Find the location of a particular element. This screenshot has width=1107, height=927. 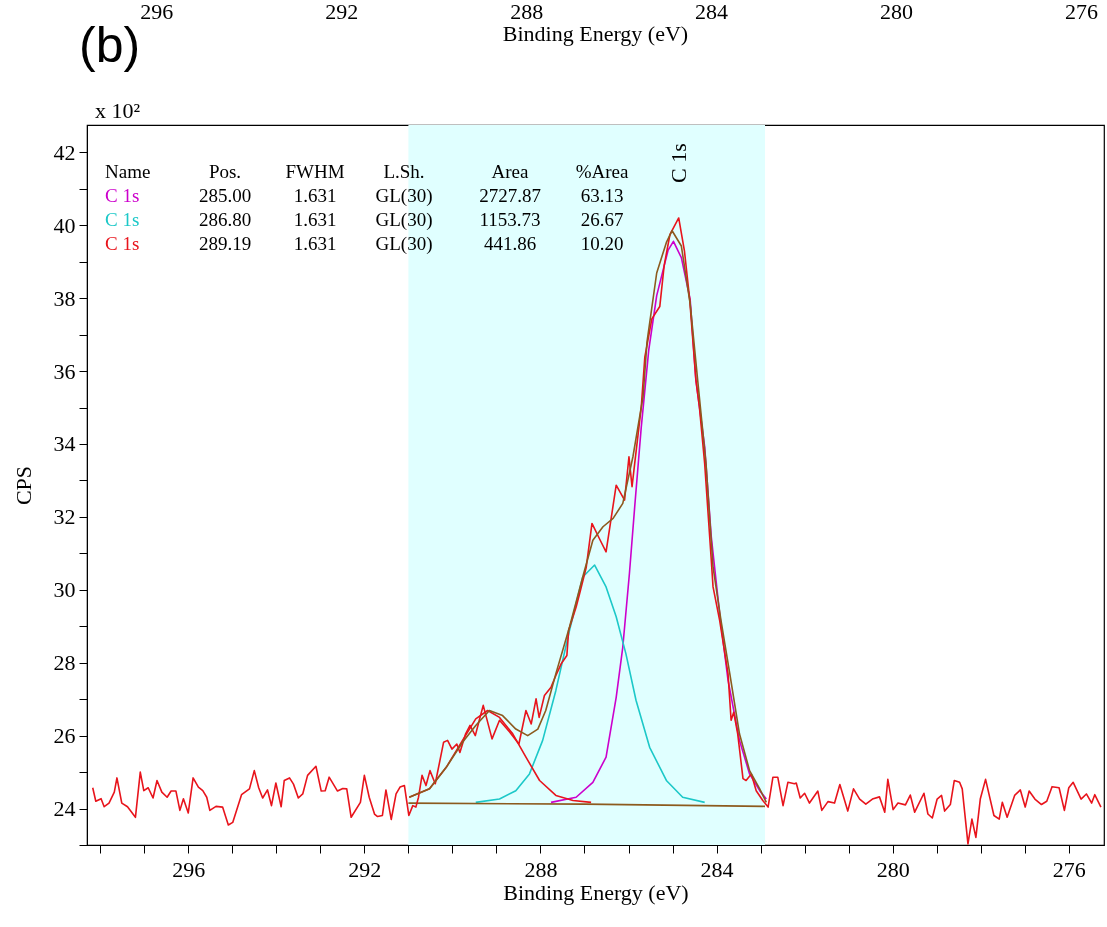

annotation: Name is located at coordinates (128, 171).